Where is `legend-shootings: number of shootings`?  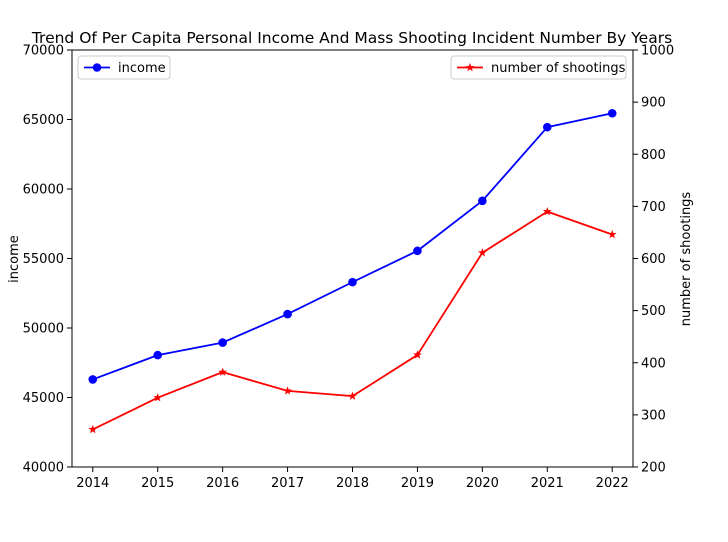
legend-shootings: number of shootings is located at coordinates (538, 67).